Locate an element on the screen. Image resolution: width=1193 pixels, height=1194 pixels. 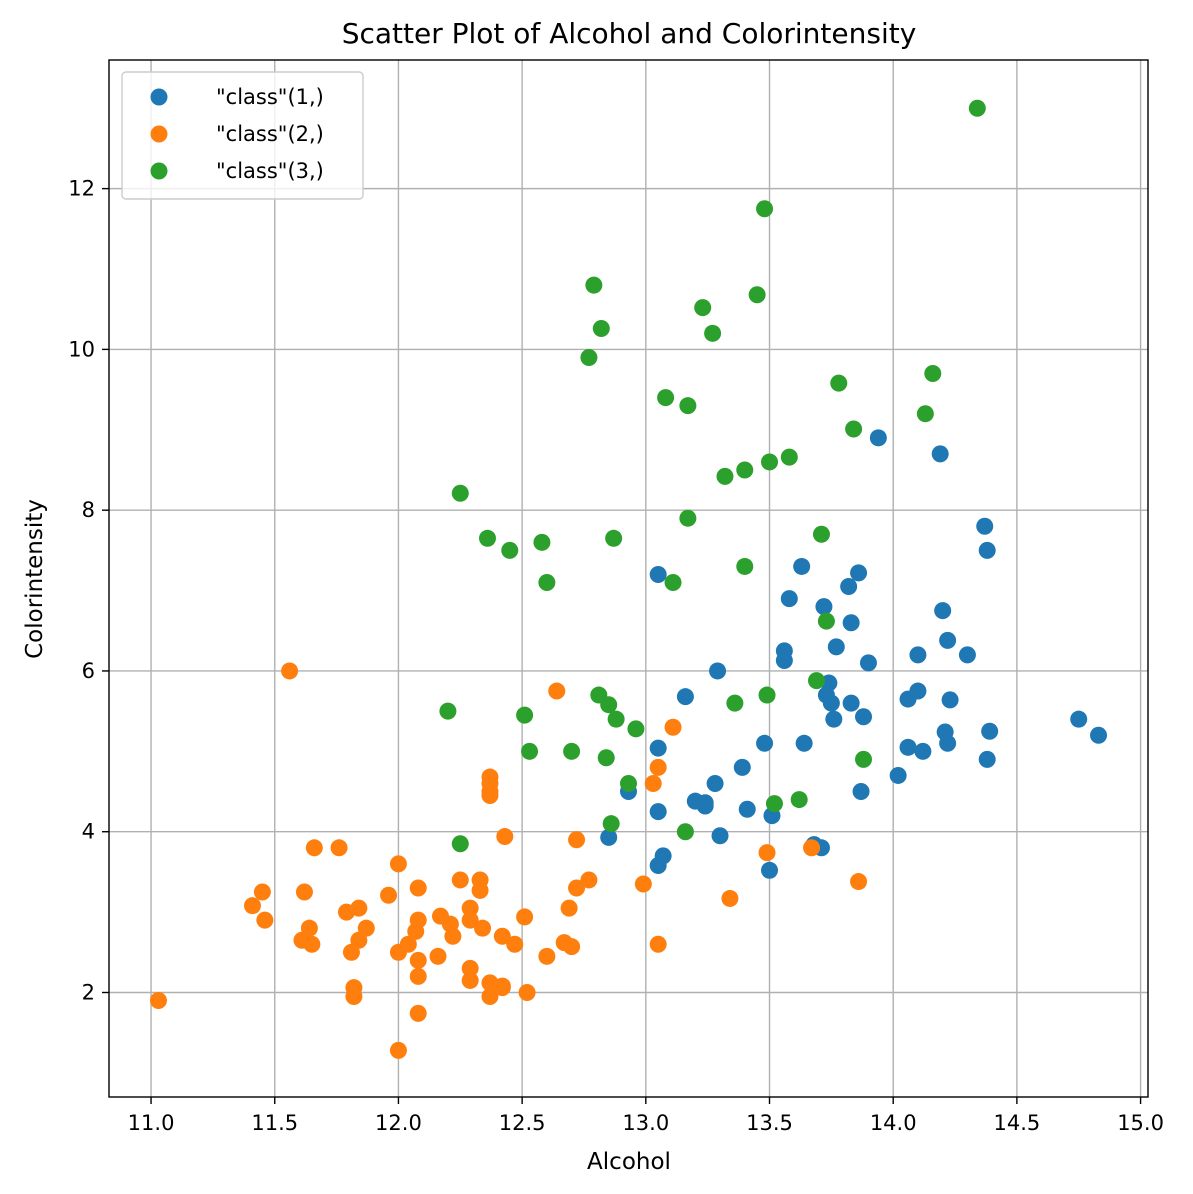
legend-label: "class"(2,) is located at coordinates (270, 134).